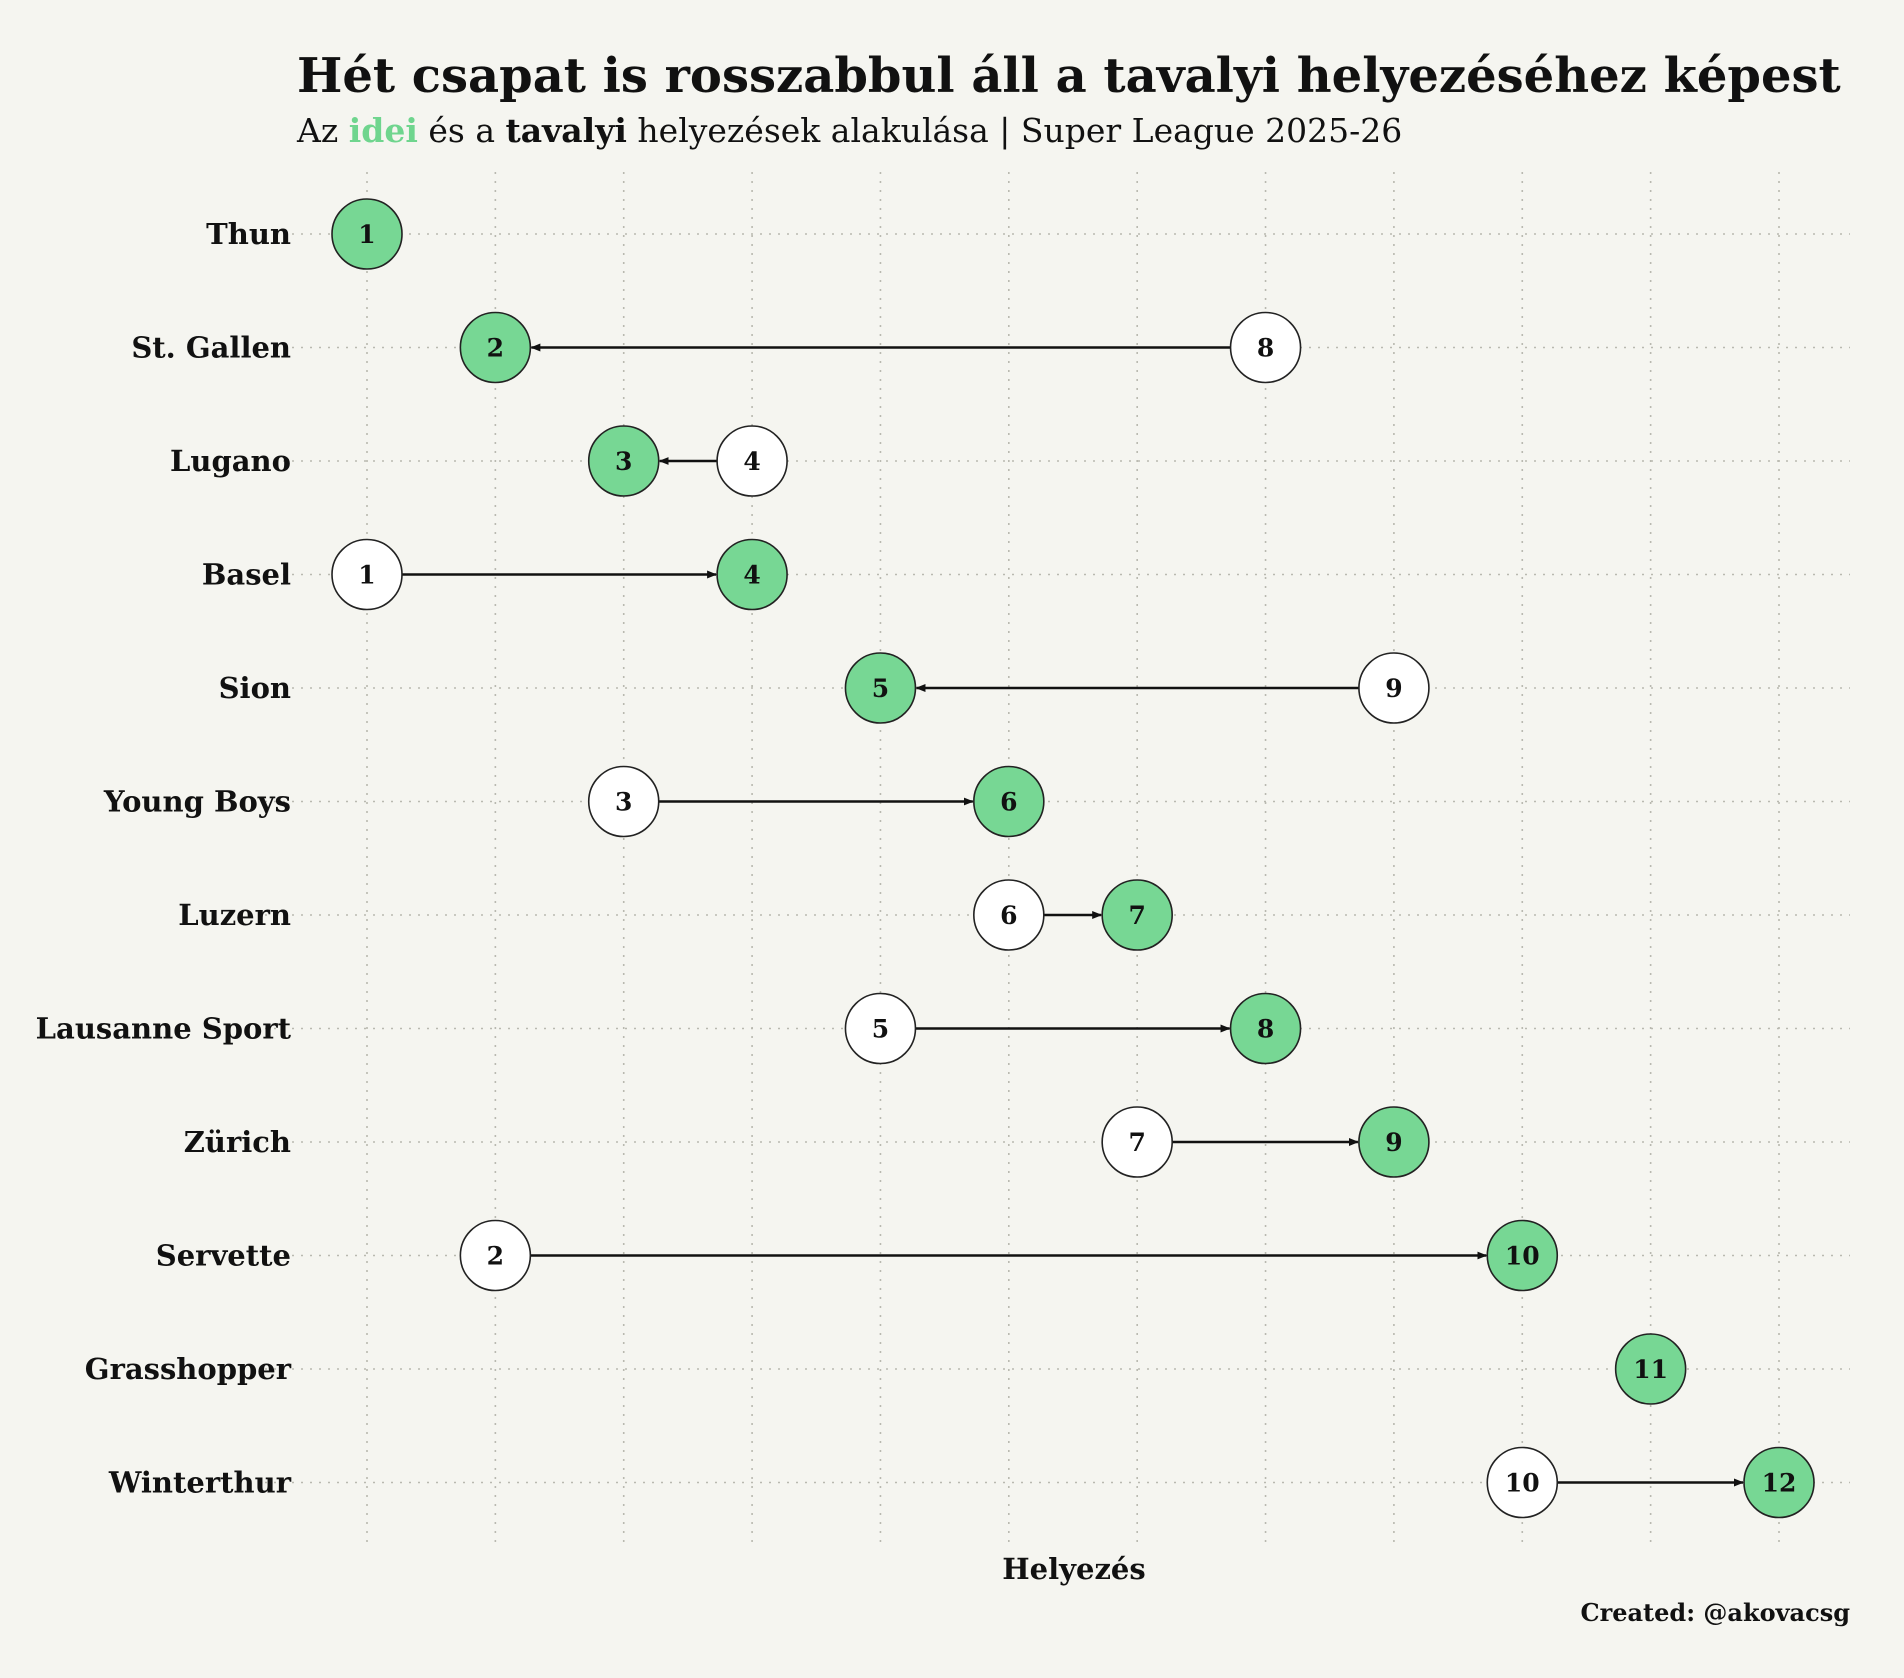 This screenshot has height=1678, width=1904. I want to click on current-rank-circle-lausanne-sport, so click(1265, 1028).